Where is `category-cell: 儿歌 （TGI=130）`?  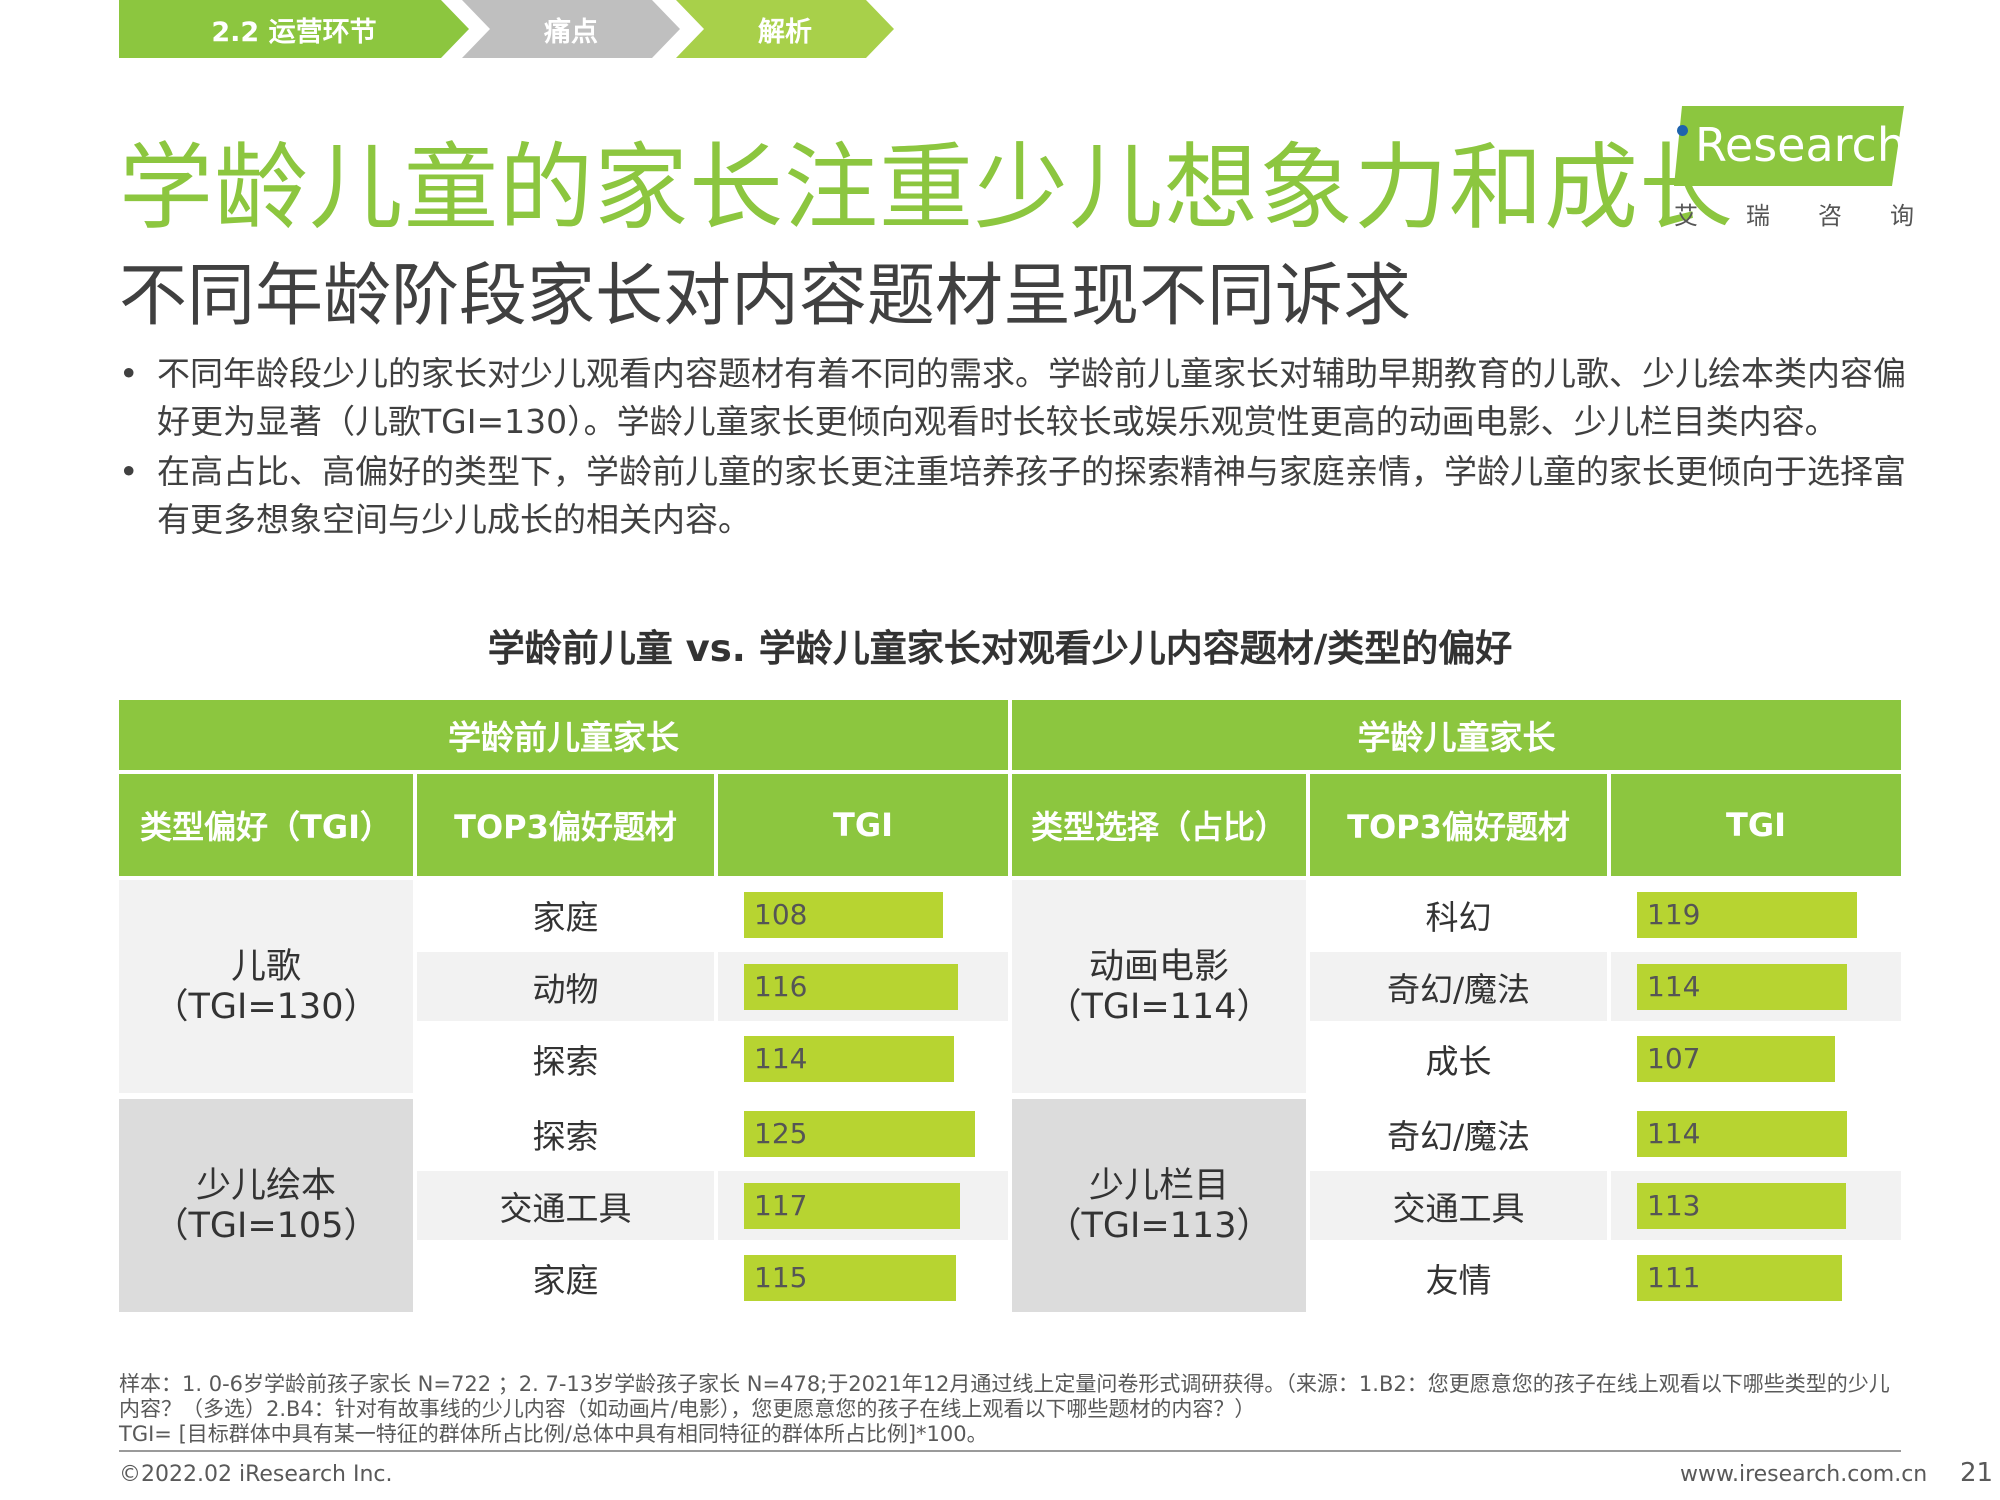 category-cell: 儿歌 （TGI=130） is located at coordinates (266, 986).